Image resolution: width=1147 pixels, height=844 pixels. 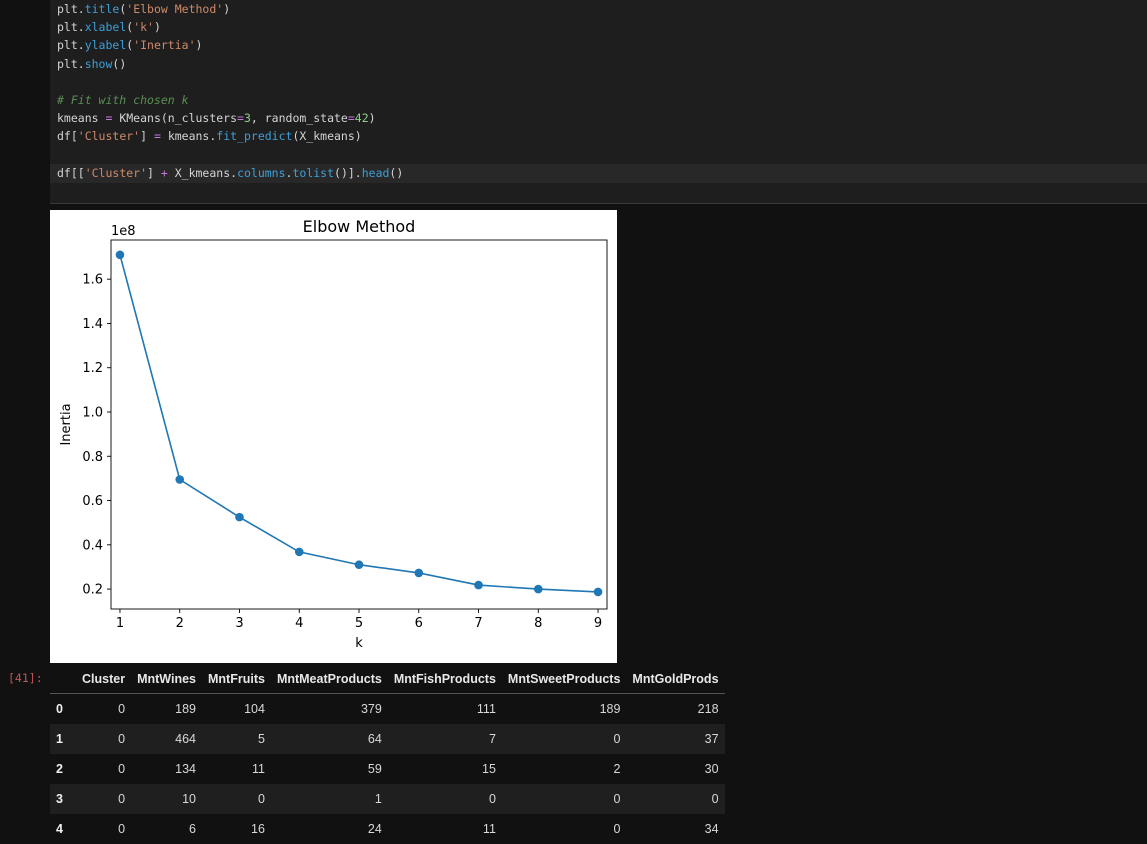 What do you see at coordinates (329, 769) in the screenshot?
I see `table-cell: 59` at bounding box center [329, 769].